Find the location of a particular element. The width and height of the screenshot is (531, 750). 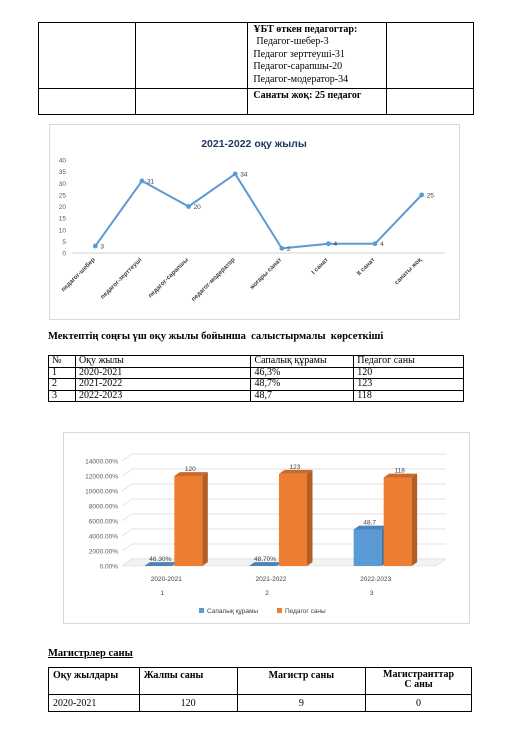

data-label: 31 is located at coordinates (151, 181).